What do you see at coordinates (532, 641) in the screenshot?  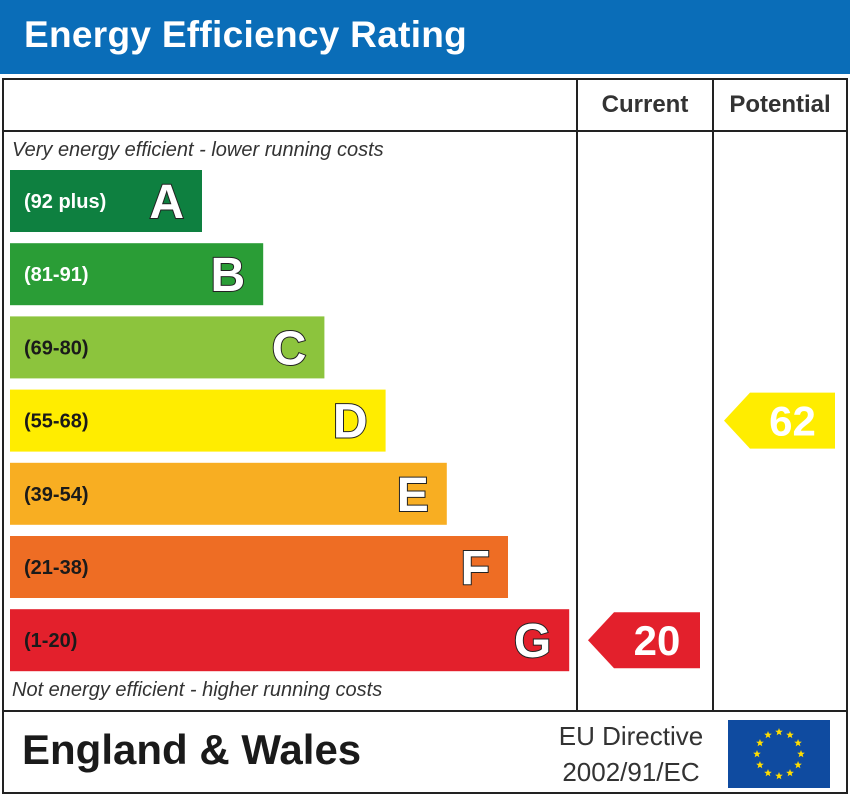 I see `band-letter-g: G` at bounding box center [532, 641].